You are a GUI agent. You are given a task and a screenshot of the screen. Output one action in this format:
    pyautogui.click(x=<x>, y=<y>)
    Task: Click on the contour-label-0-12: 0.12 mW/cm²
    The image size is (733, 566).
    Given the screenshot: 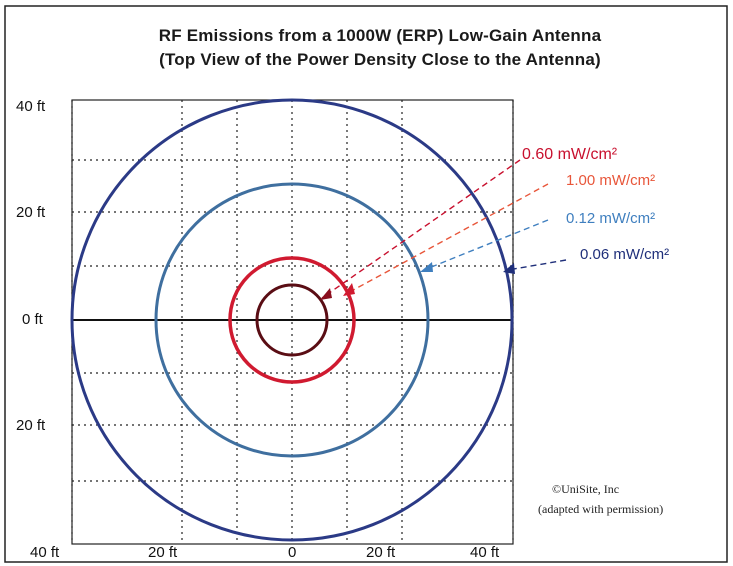 What is the action you would take?
    pyautogui.click(x=611, y=218)
    